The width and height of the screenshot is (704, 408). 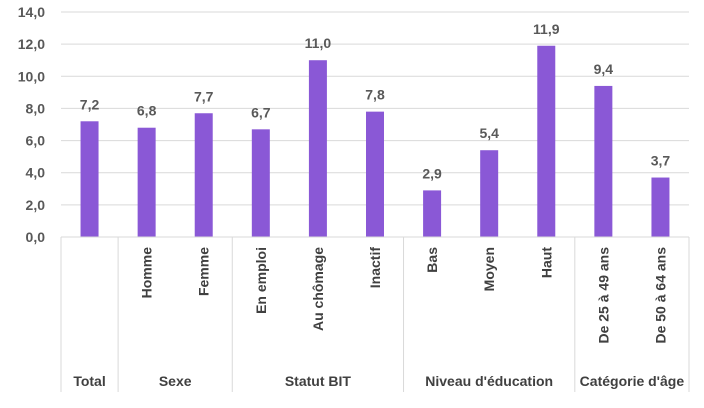 I want to click on category-label: Bas, so click(x=432, y=260).